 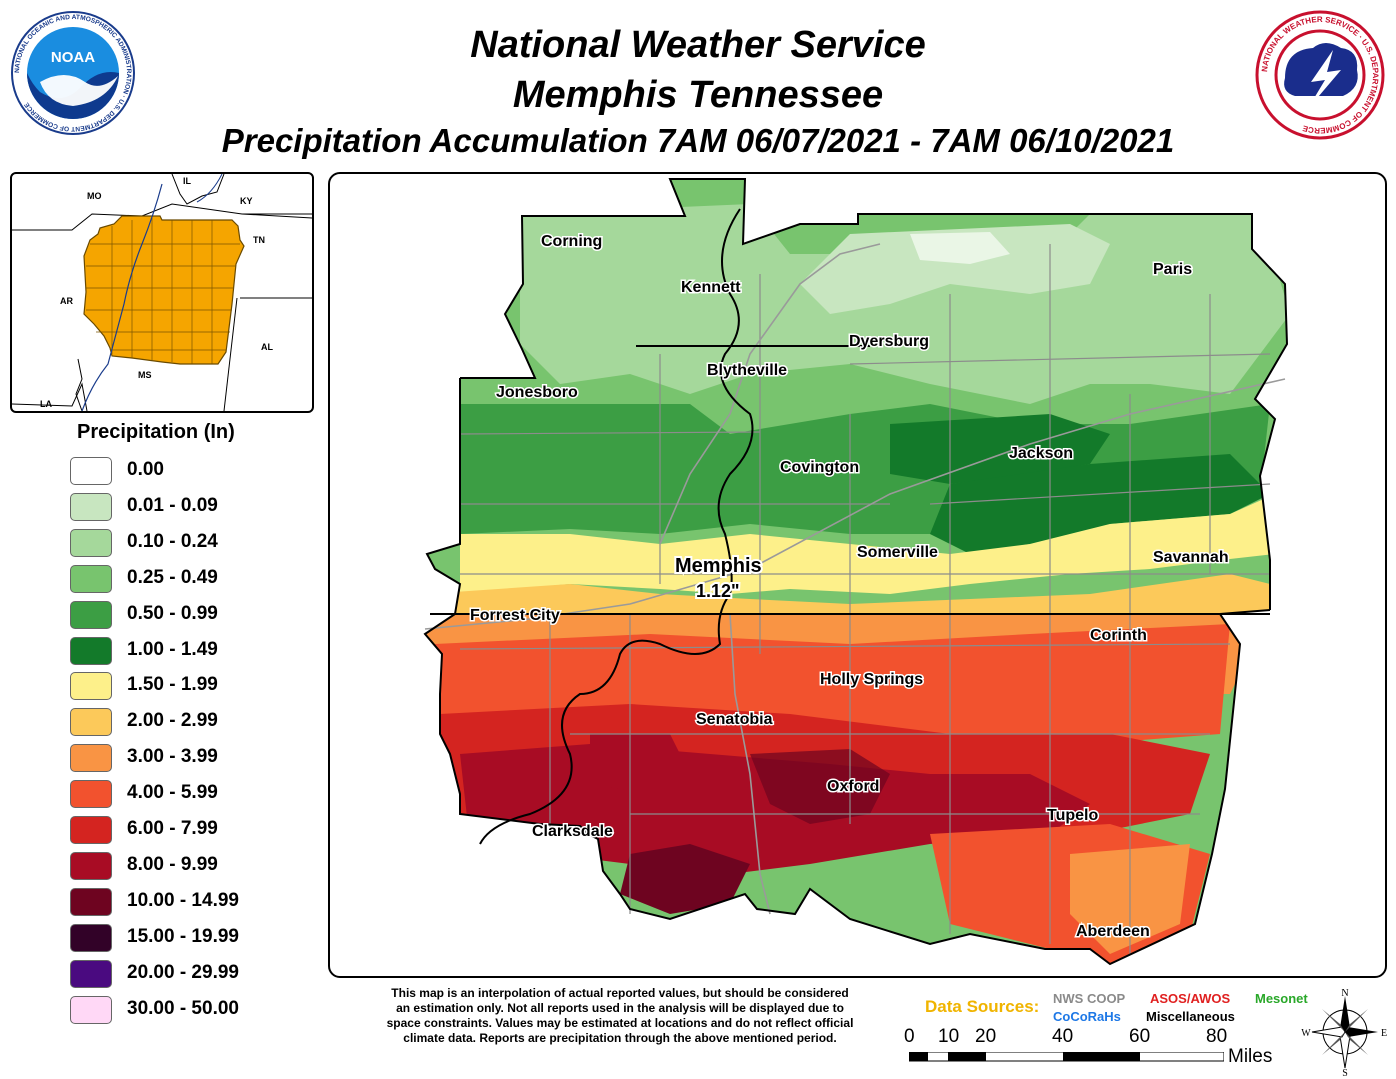 What do you see at coordinates (172, 649) in the screenshot?
I see `legend-label: 1.00 - 1.49` at bounding box center [172, 649].